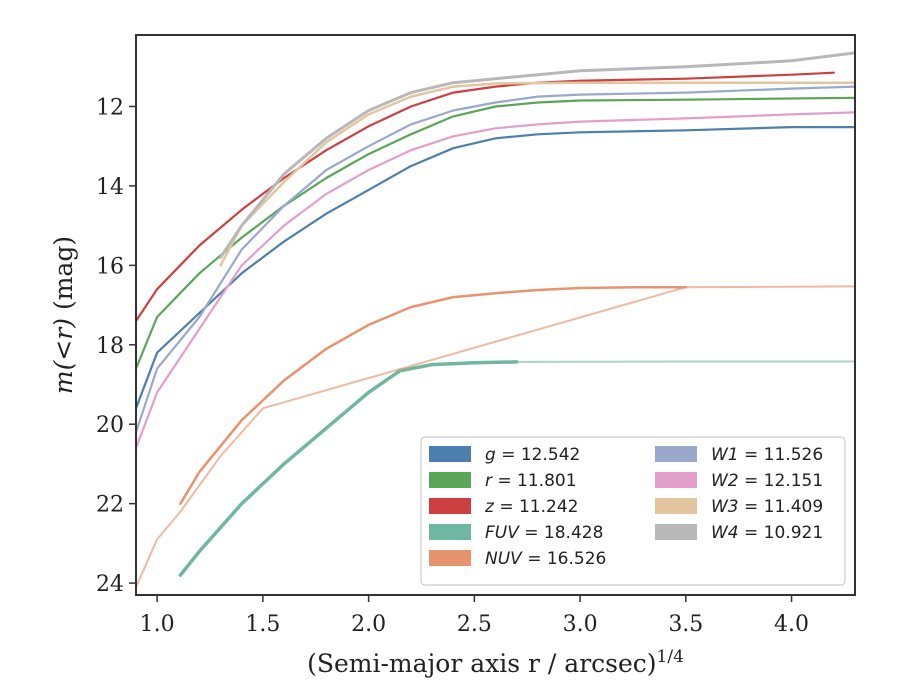 The image size is (900, 700). Describe the element at coordinates (368, 624) in the screenshot. I see `x-tick-label: 2.0` at that location.